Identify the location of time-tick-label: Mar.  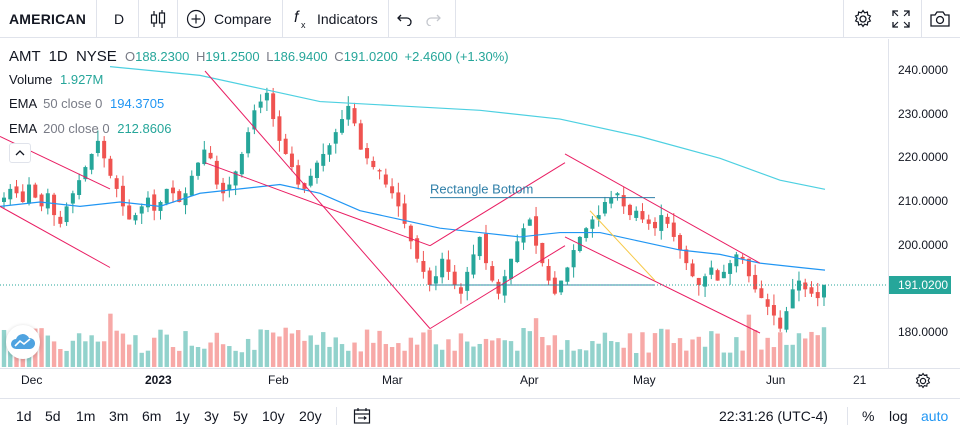
(392, 380).